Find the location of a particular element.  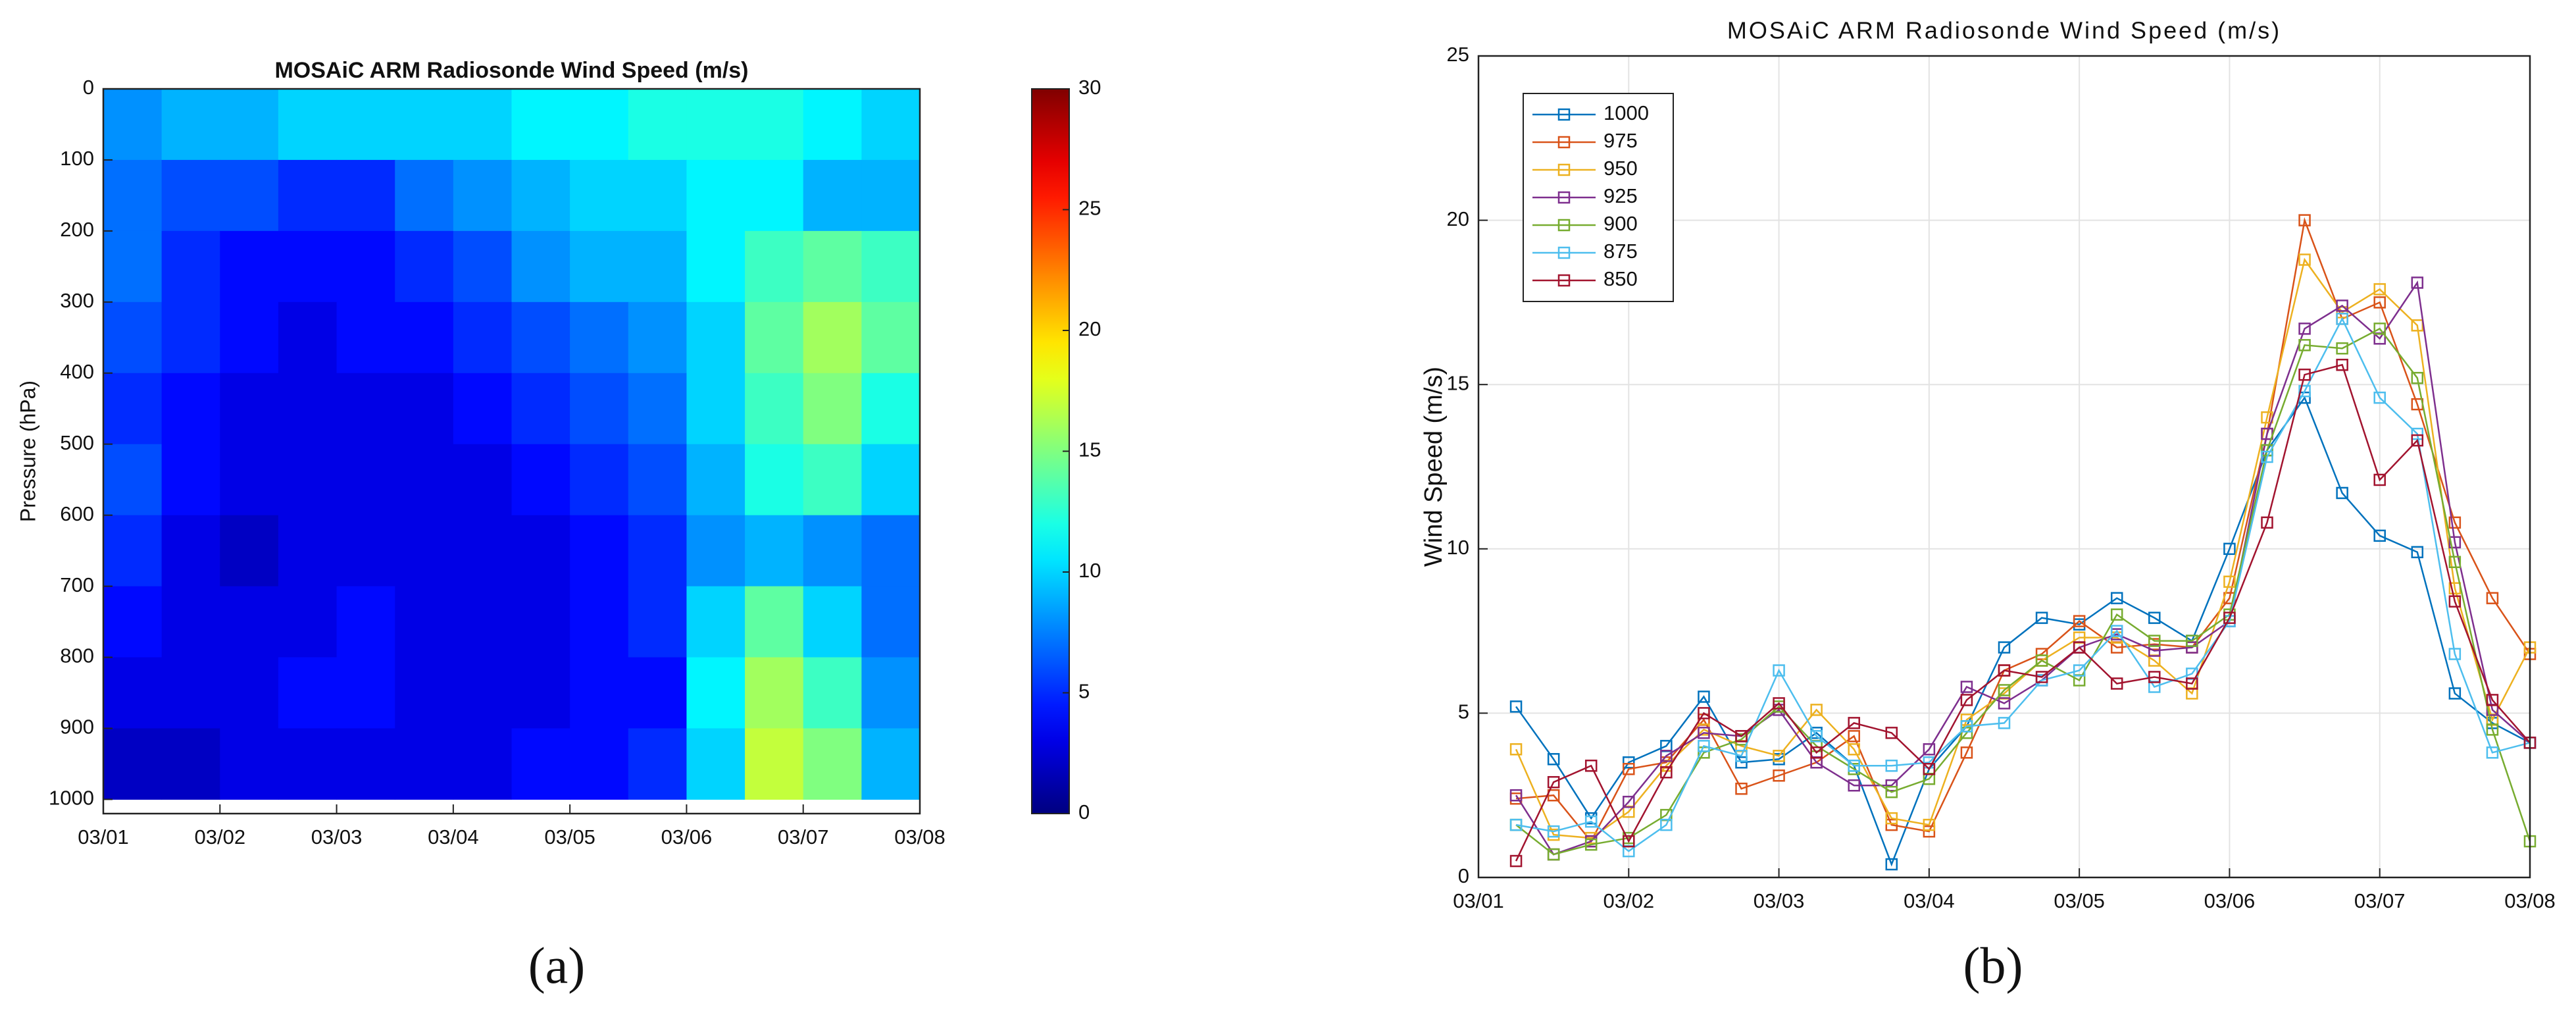

legend-label: 900 is located at coordinates (1621, 223).